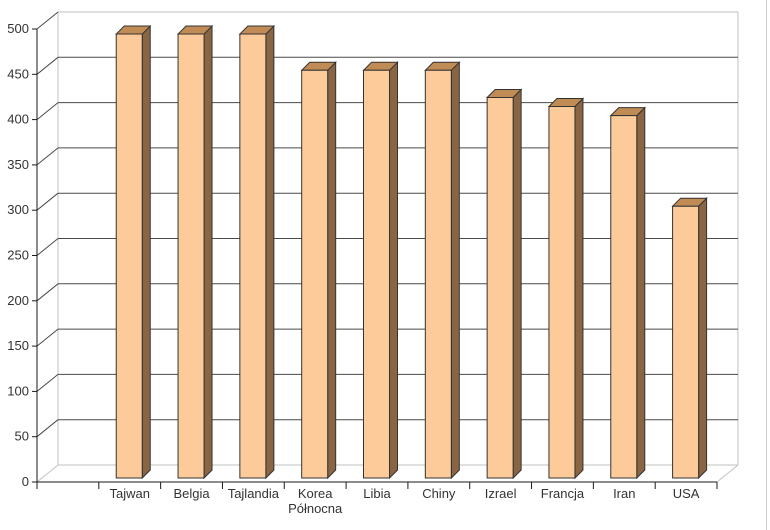  What do you see at coordinates (18, 300) in the screenshot?
I see `y-axis-label-200: 200` at bounding box center [18, 300].